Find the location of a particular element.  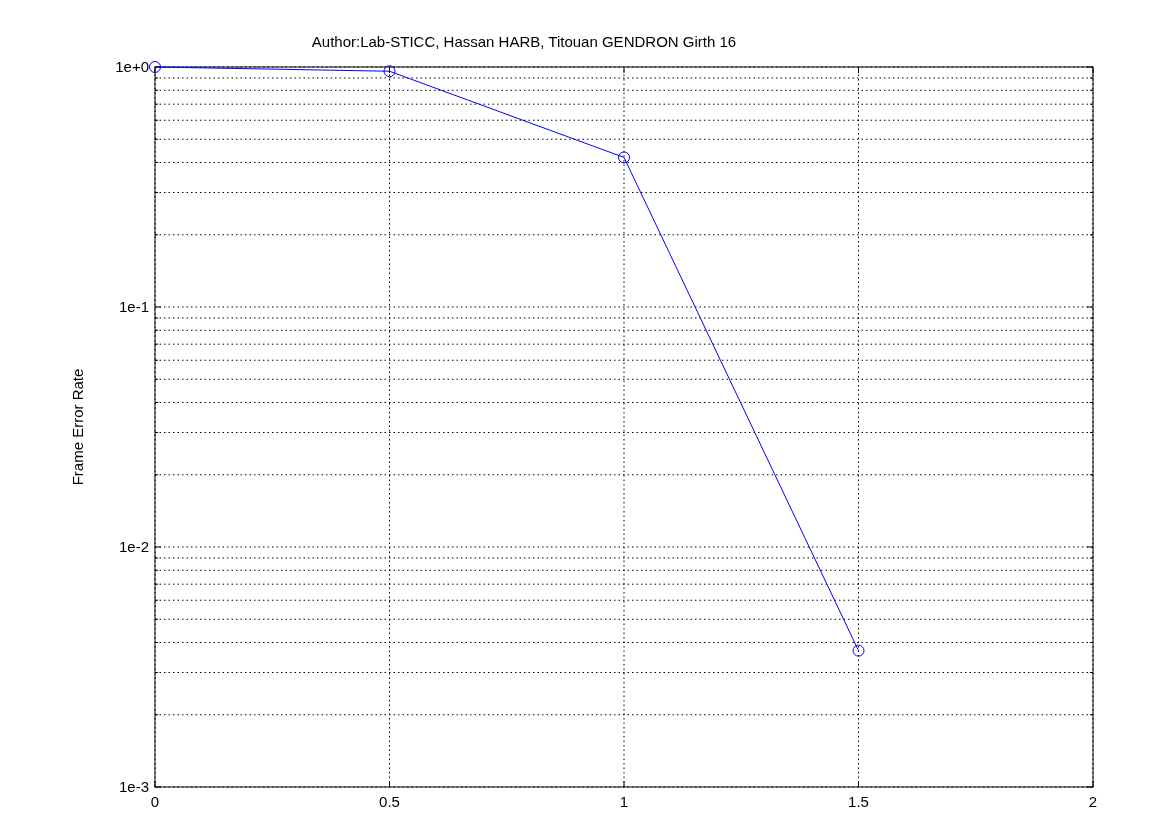

y-tick-label: 1e-2 is located at coordinates (133, 547).